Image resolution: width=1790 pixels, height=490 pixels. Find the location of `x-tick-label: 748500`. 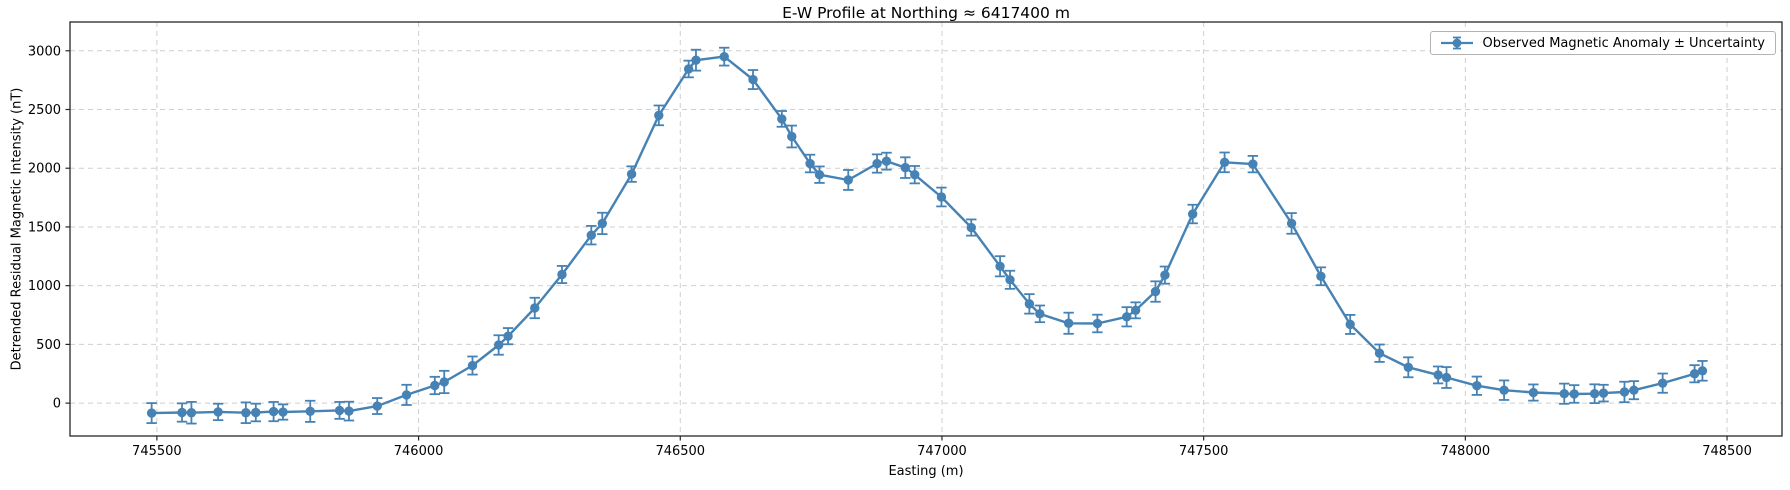

x-tick-label: 748500 is located at coordinates (1727, 451).